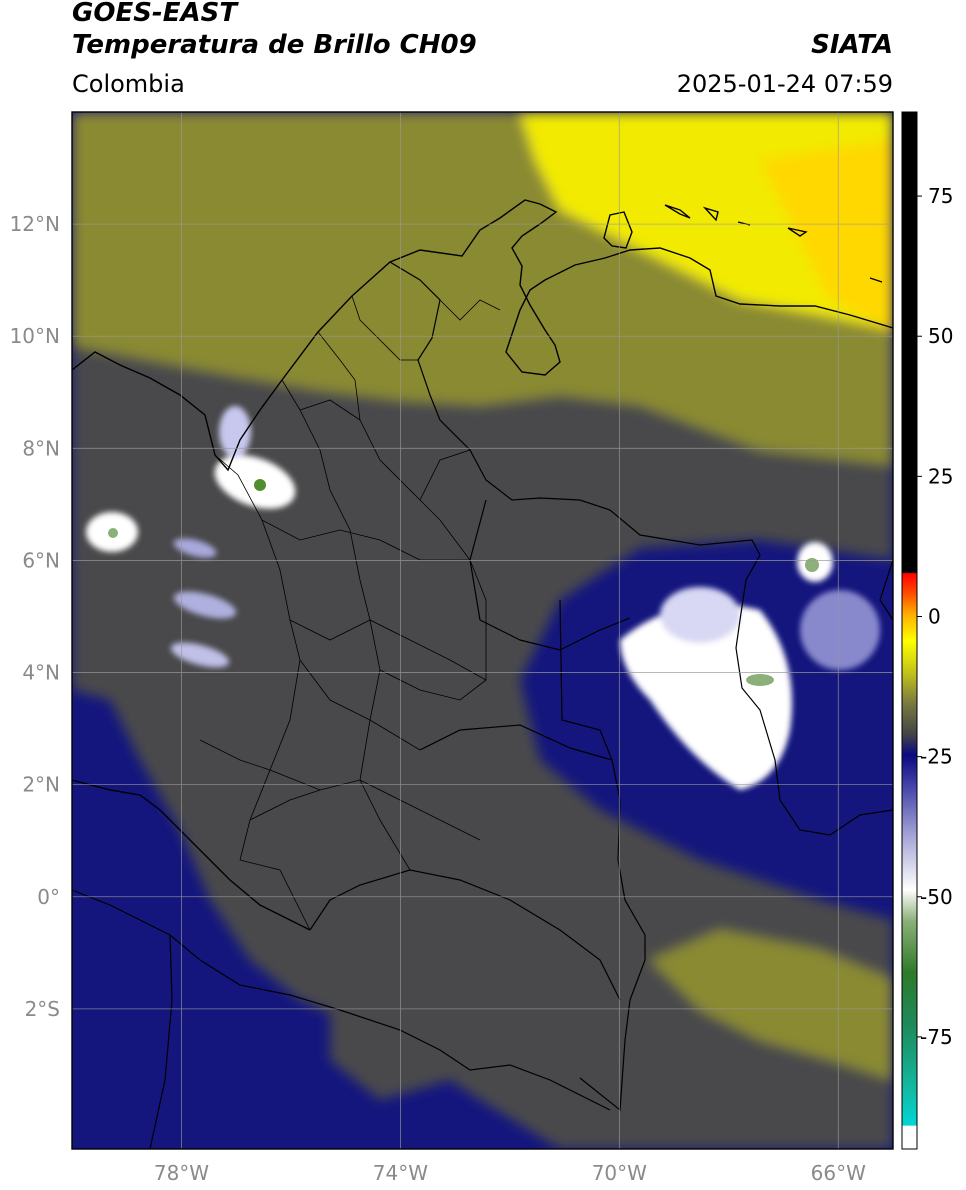 The height and width of the screenshot is (1190, 966). I want to click on lat-tick-label: 6°N, so click(41, 560).